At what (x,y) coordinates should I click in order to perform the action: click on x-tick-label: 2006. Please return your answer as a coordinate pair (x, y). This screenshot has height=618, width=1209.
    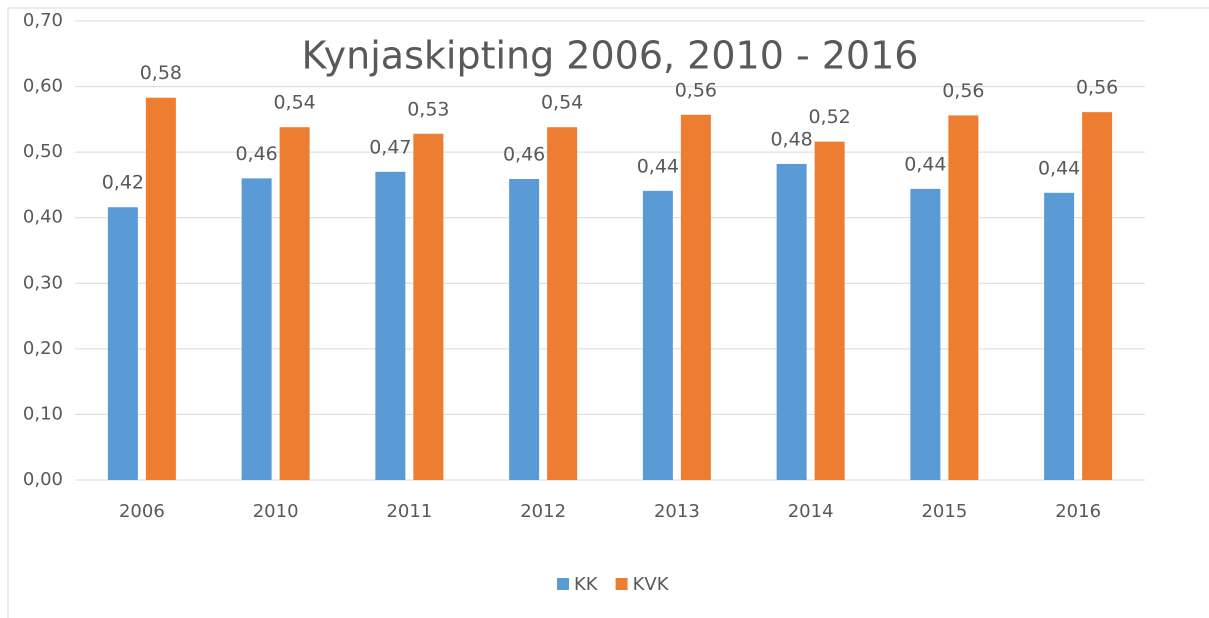
    Looking at the image, I should click on (142, 511).